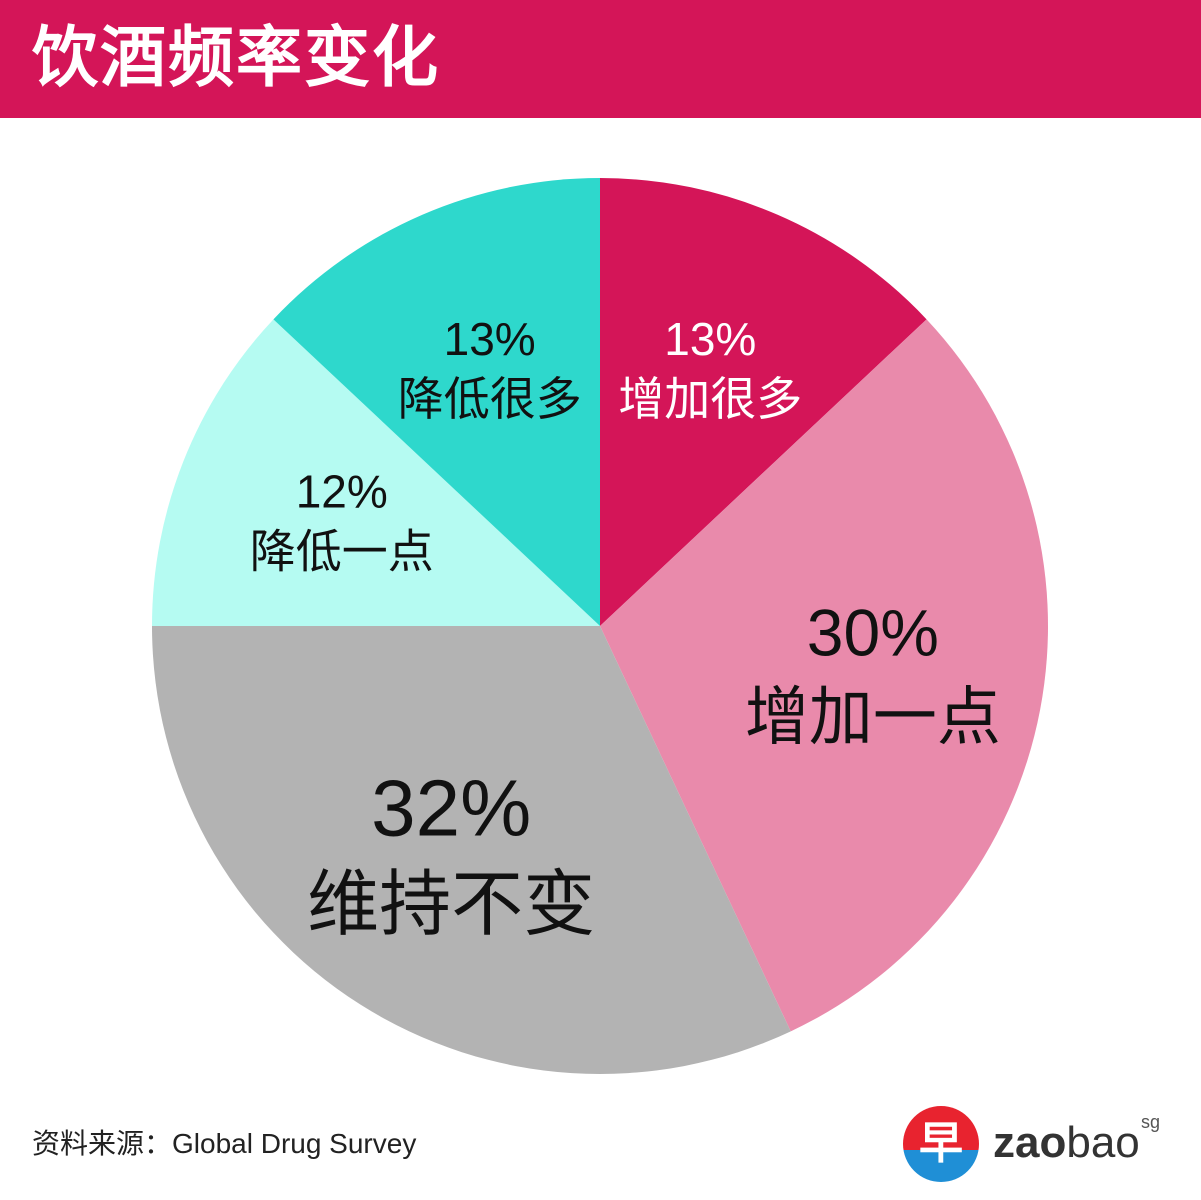 The image size is (1201, 1200). I want to click on slice-percent-label-1: 13%, so click(710, 339).